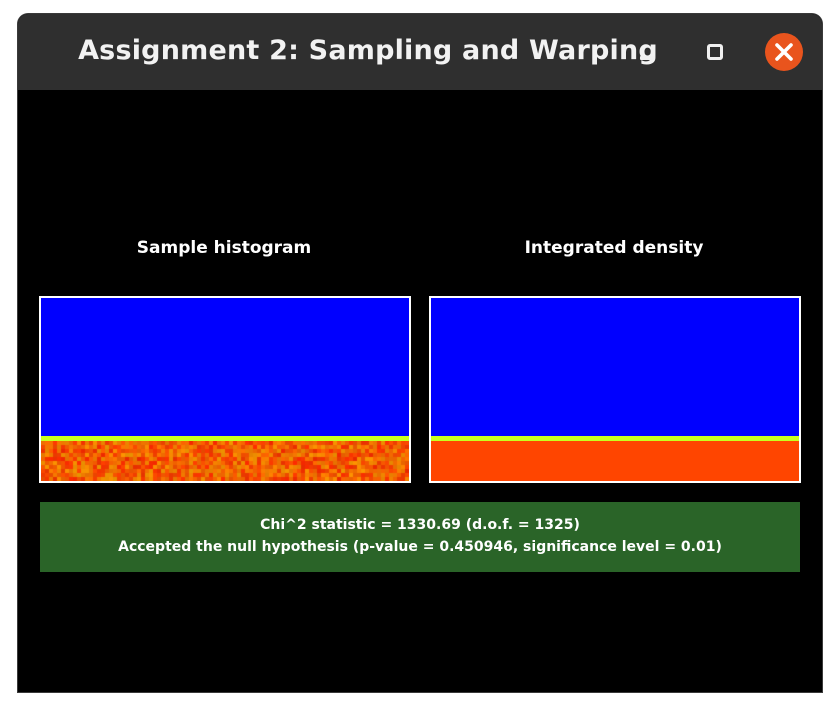  I want to click on minimize-button, so click(648, 52).